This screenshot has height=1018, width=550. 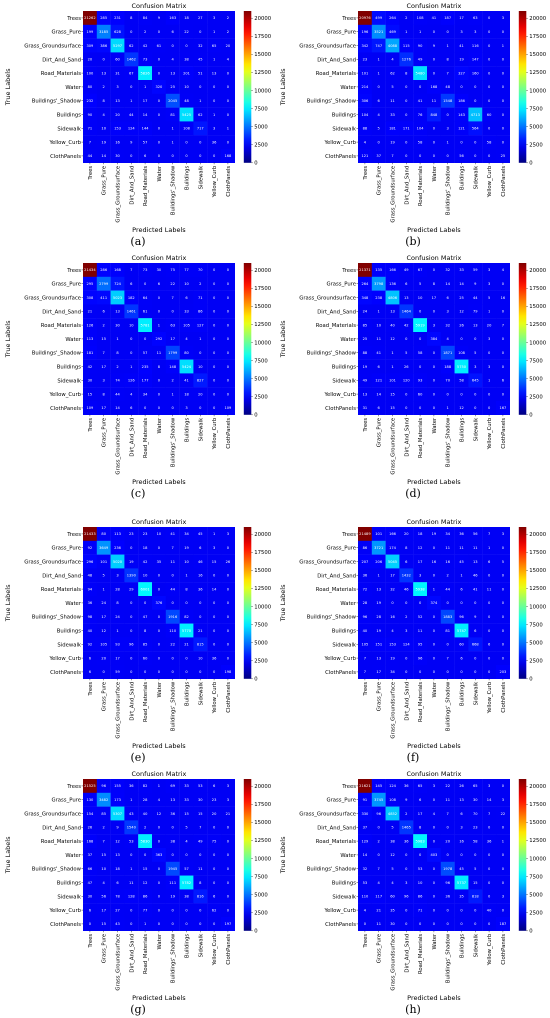 I want to click on colorbar-tick-label: 17500, so click(x=262, y=289).